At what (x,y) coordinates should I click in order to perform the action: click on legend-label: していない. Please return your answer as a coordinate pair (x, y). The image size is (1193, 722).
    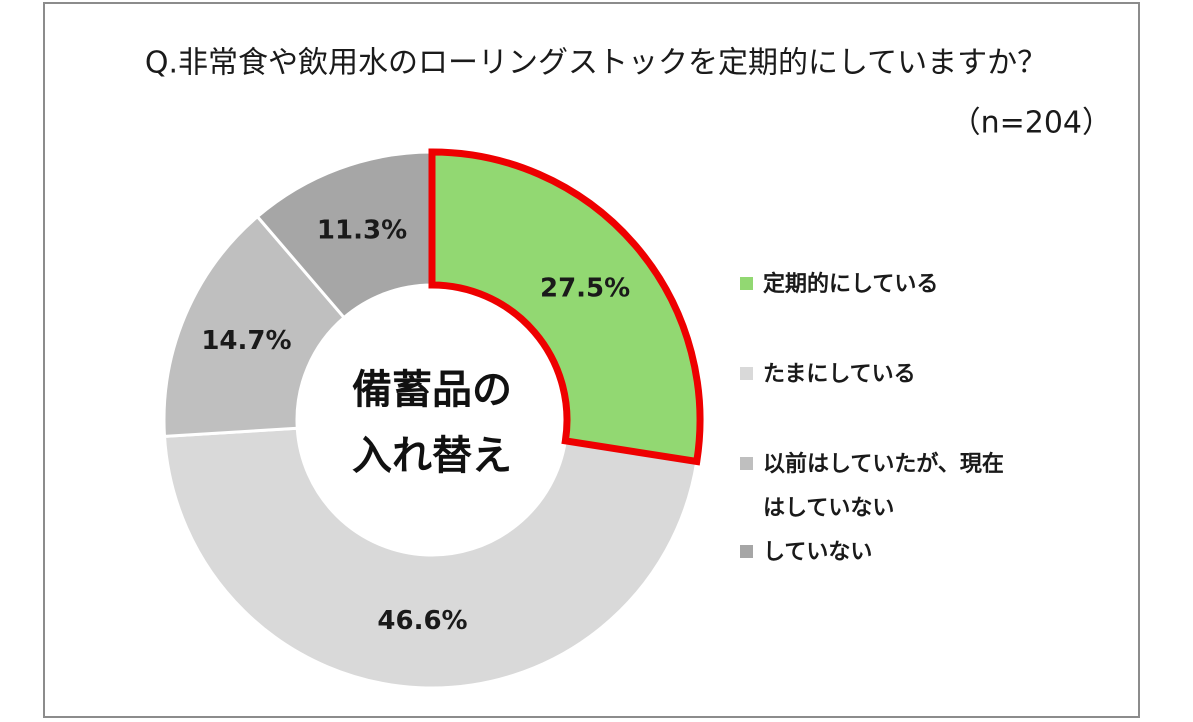
    Looking at the image, I should click on (818, 552).